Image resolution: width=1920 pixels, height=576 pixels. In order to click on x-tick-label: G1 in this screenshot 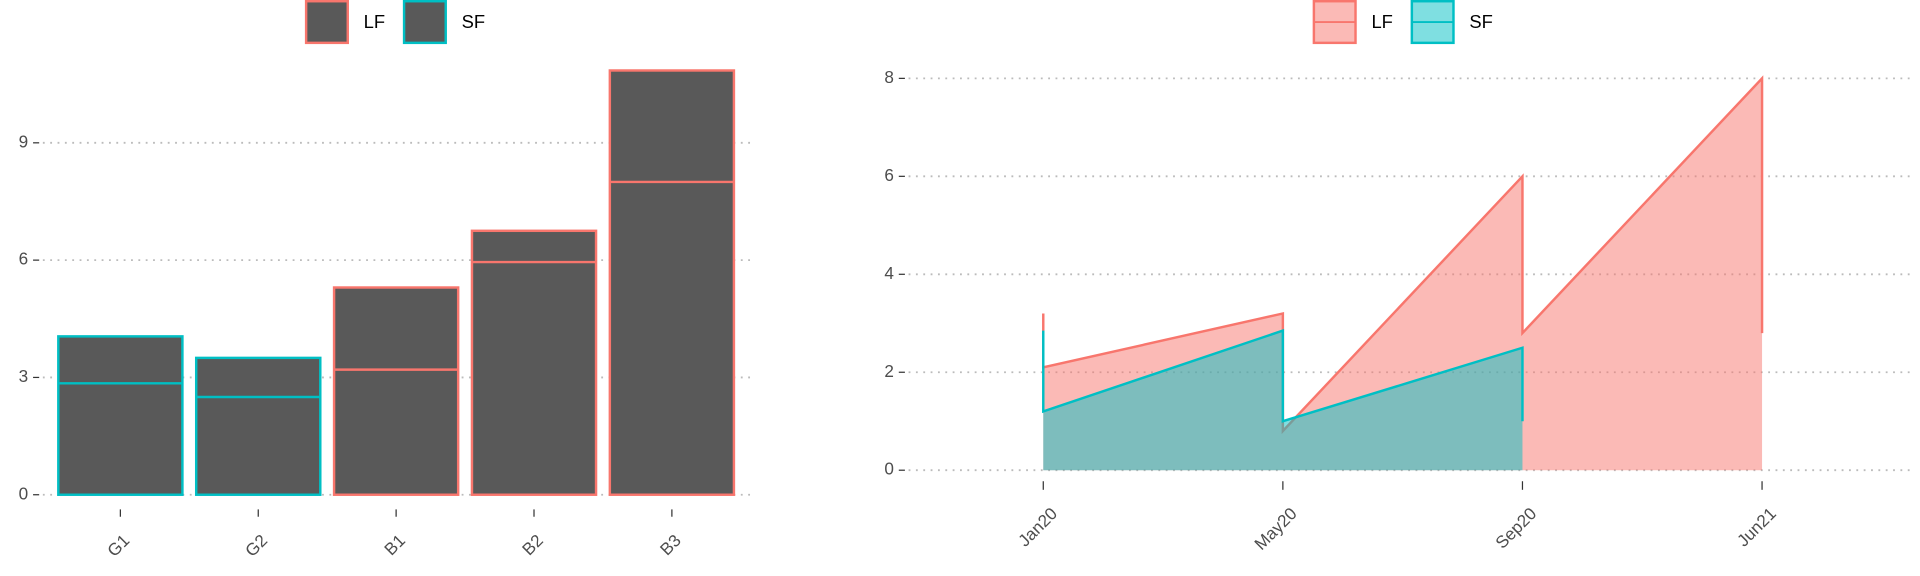, I will do `click(118, 545)`.